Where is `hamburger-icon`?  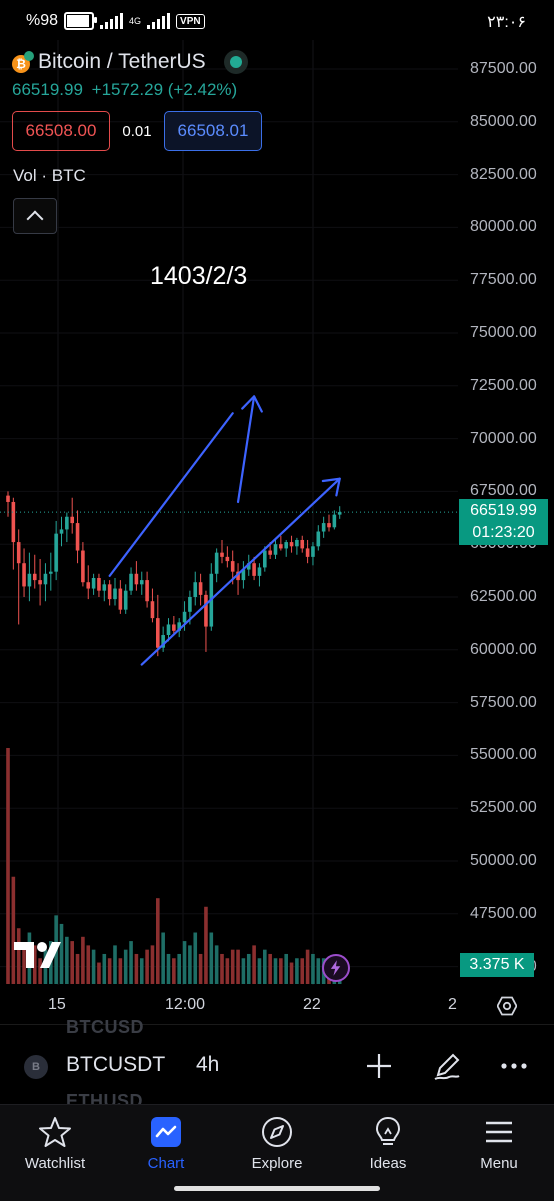 hamburger-icon is located at coordinates (499, 1132).